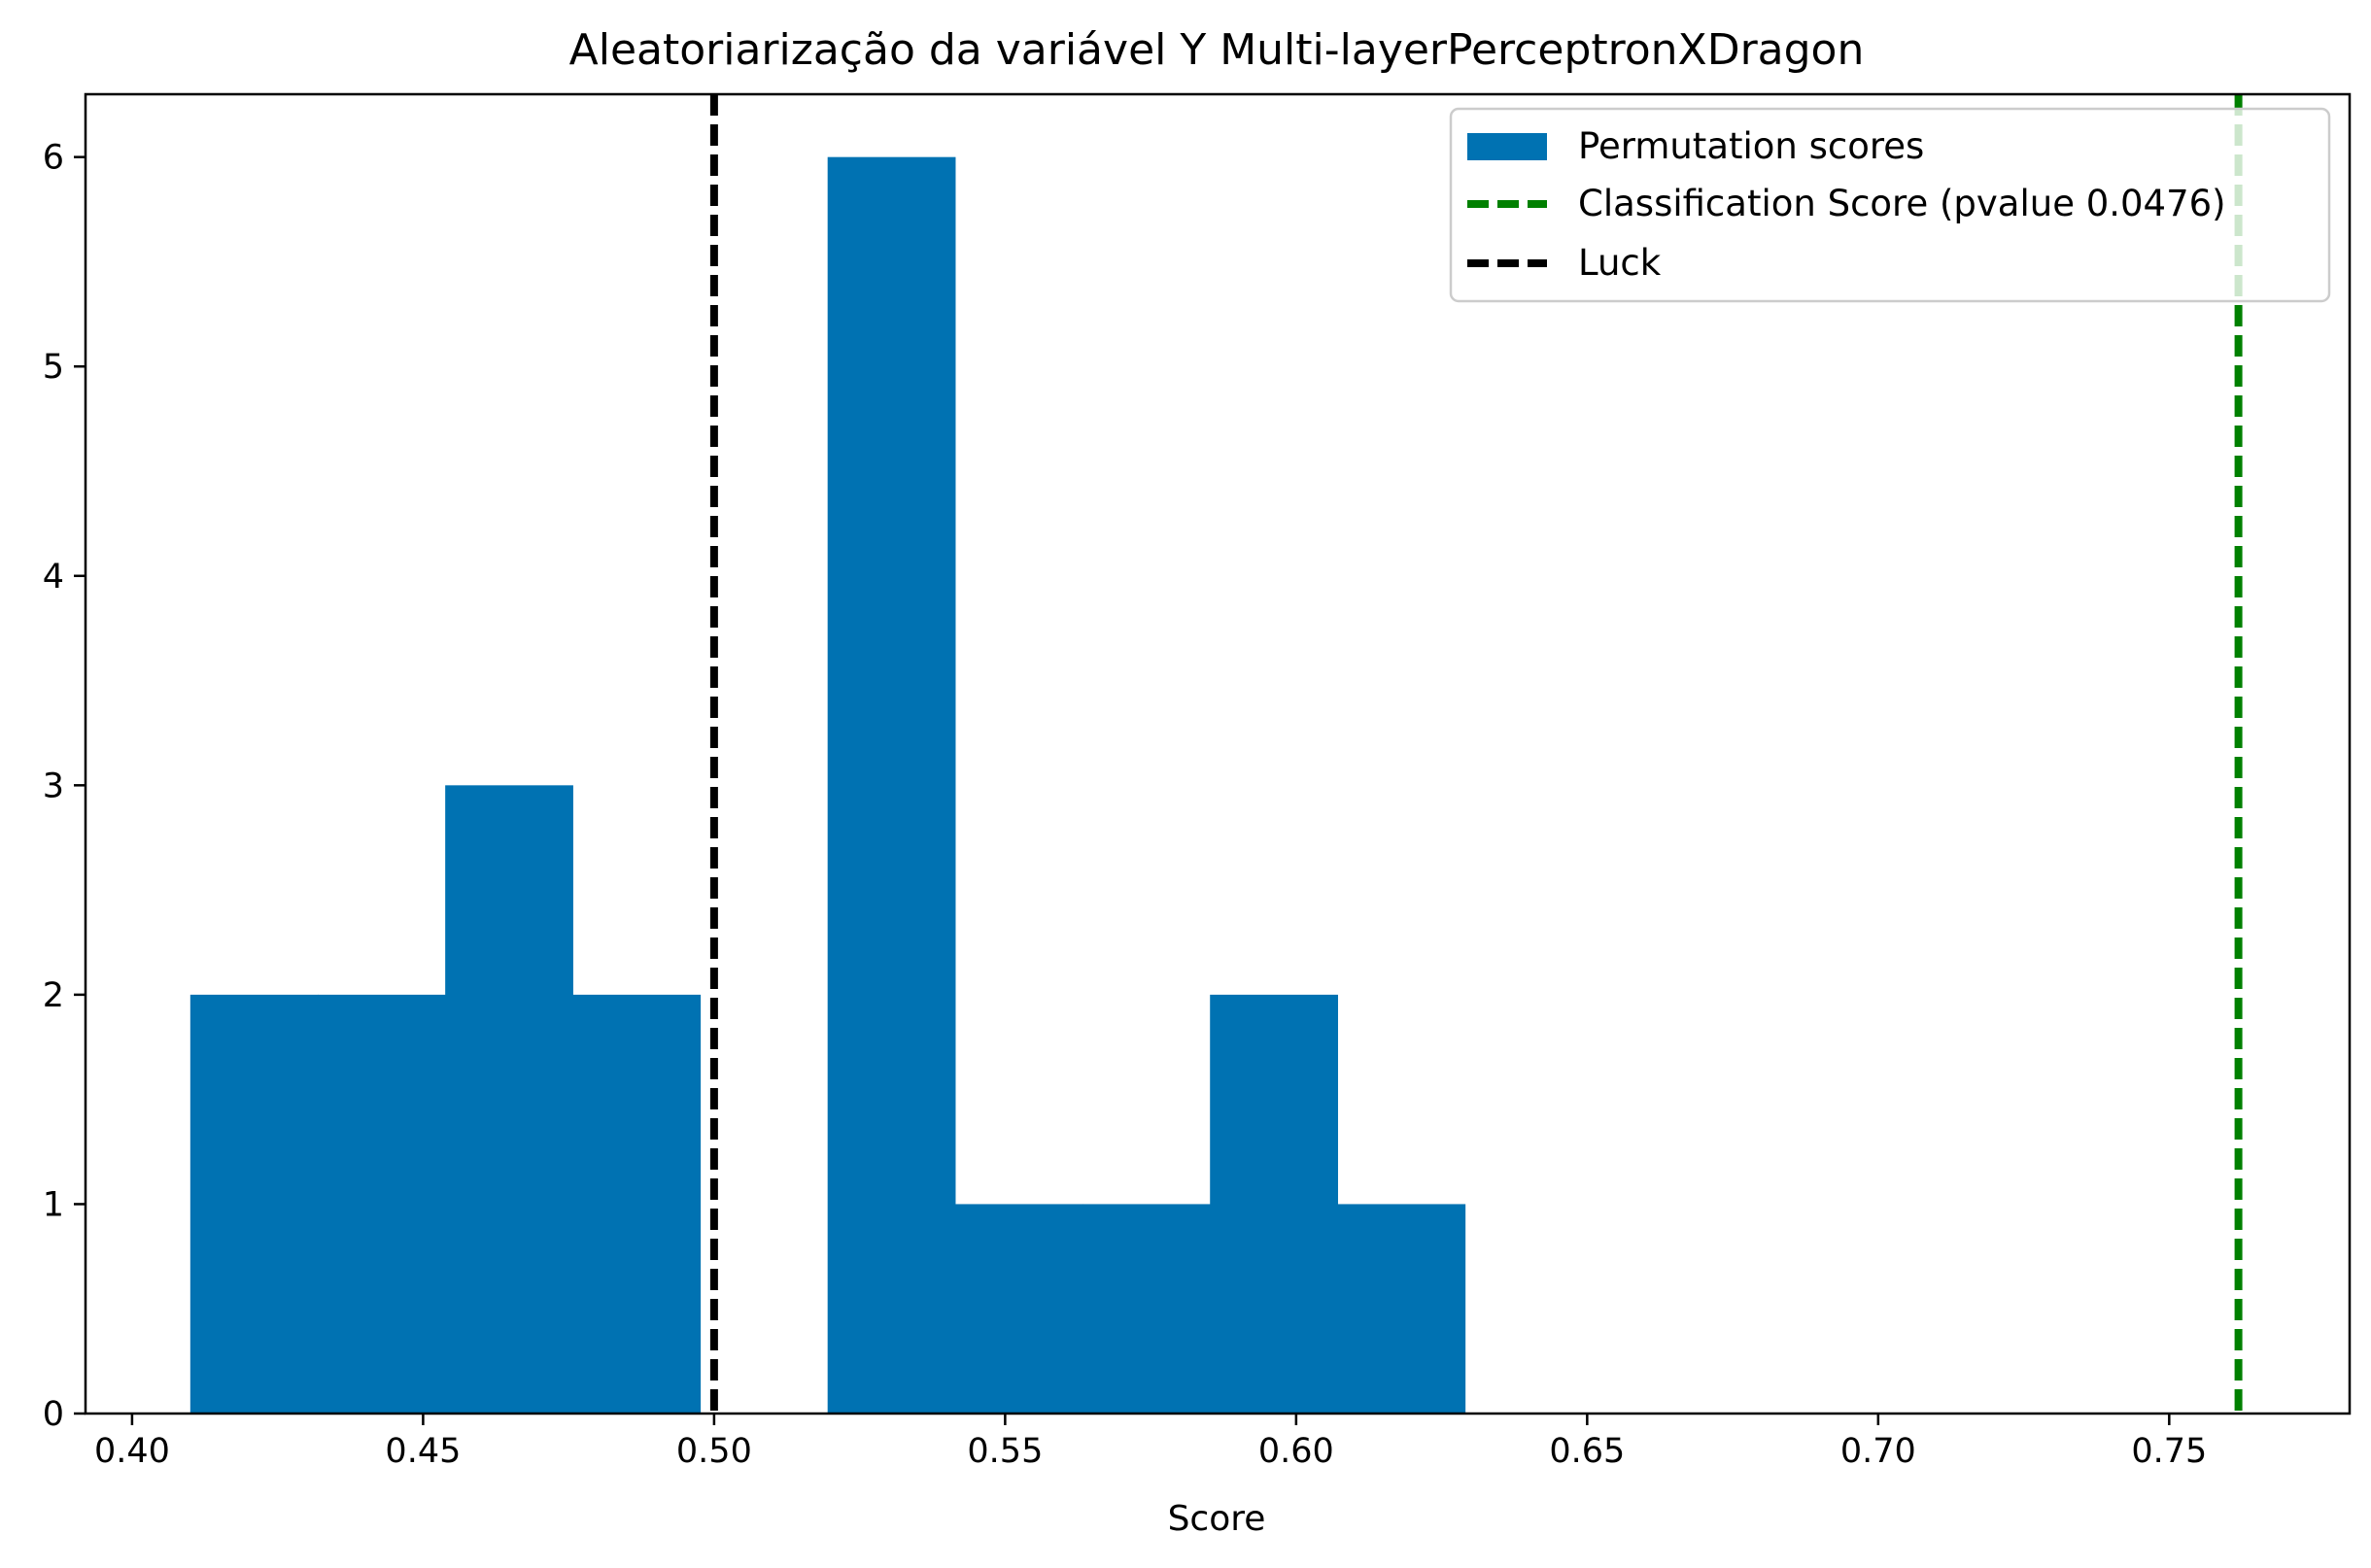 The image size is (2371, 1568). I want to click on y-axis-ticks: 0 1 2 3 4 5 6, so click(64, 786).